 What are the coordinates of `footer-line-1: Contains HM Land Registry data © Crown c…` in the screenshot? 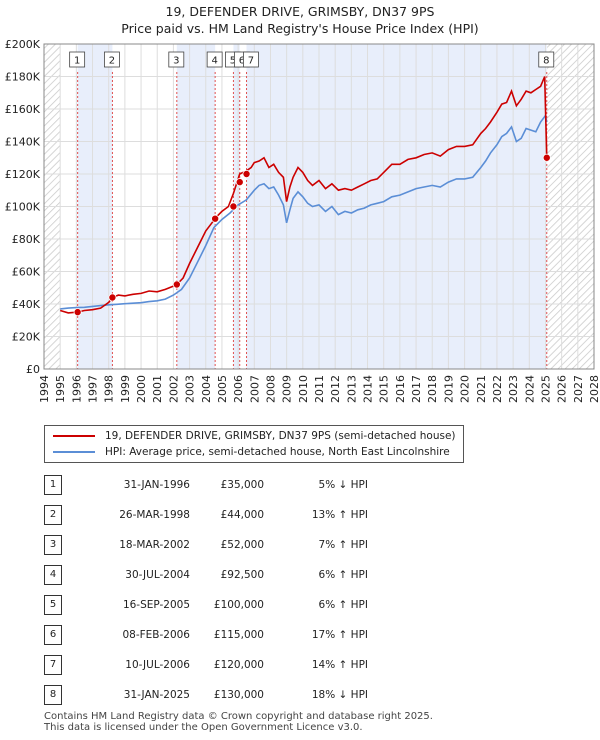 It's located at (238, 716).